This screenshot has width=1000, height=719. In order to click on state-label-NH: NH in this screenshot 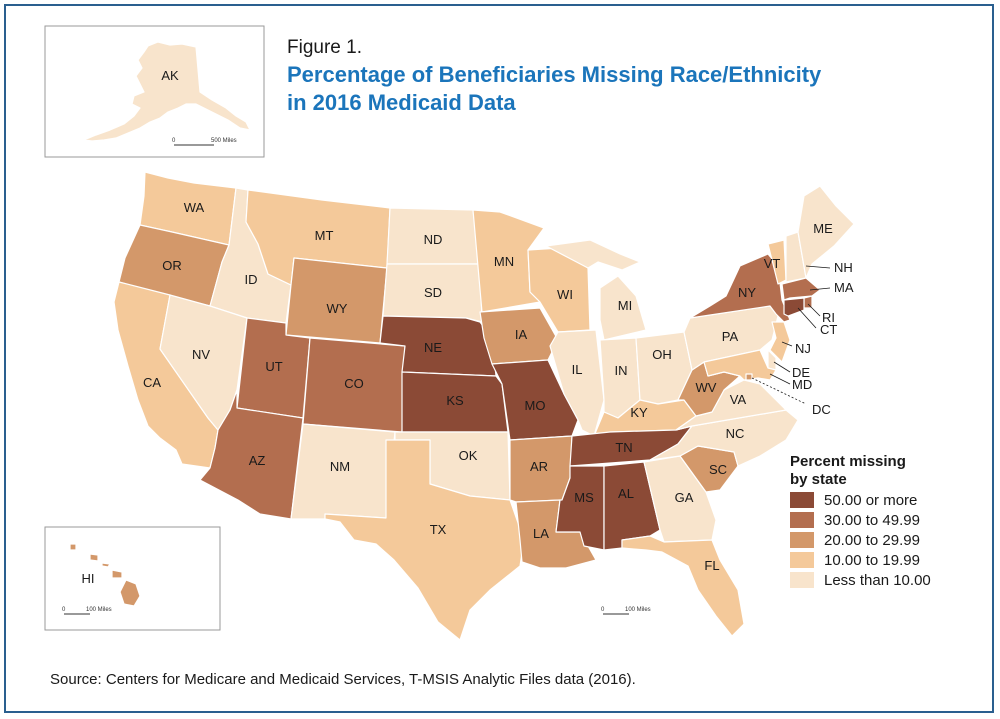, I will do `click(843, 267)`.